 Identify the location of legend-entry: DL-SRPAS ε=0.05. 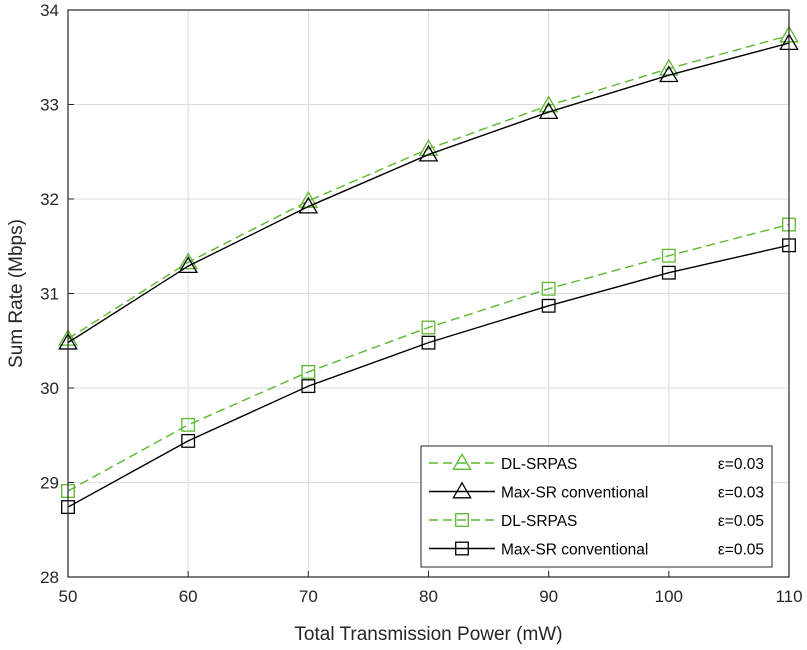
(596, 521).